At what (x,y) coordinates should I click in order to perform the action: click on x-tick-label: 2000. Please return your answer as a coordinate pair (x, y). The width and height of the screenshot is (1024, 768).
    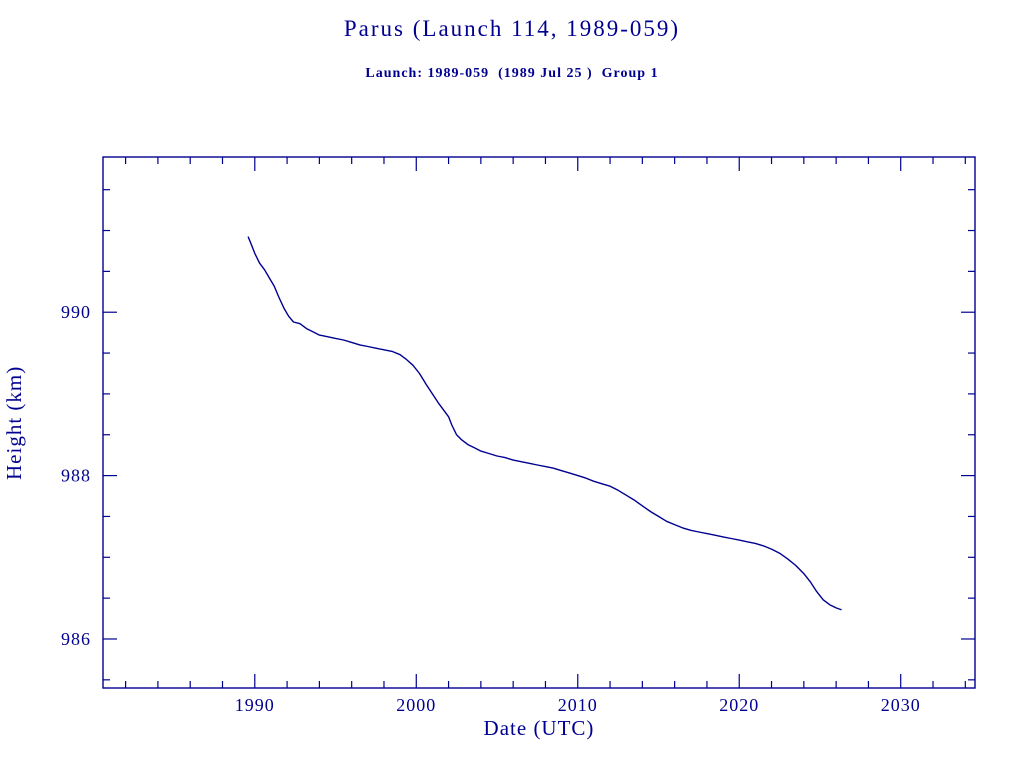
    Looking at the image, I should click on (416, 705).